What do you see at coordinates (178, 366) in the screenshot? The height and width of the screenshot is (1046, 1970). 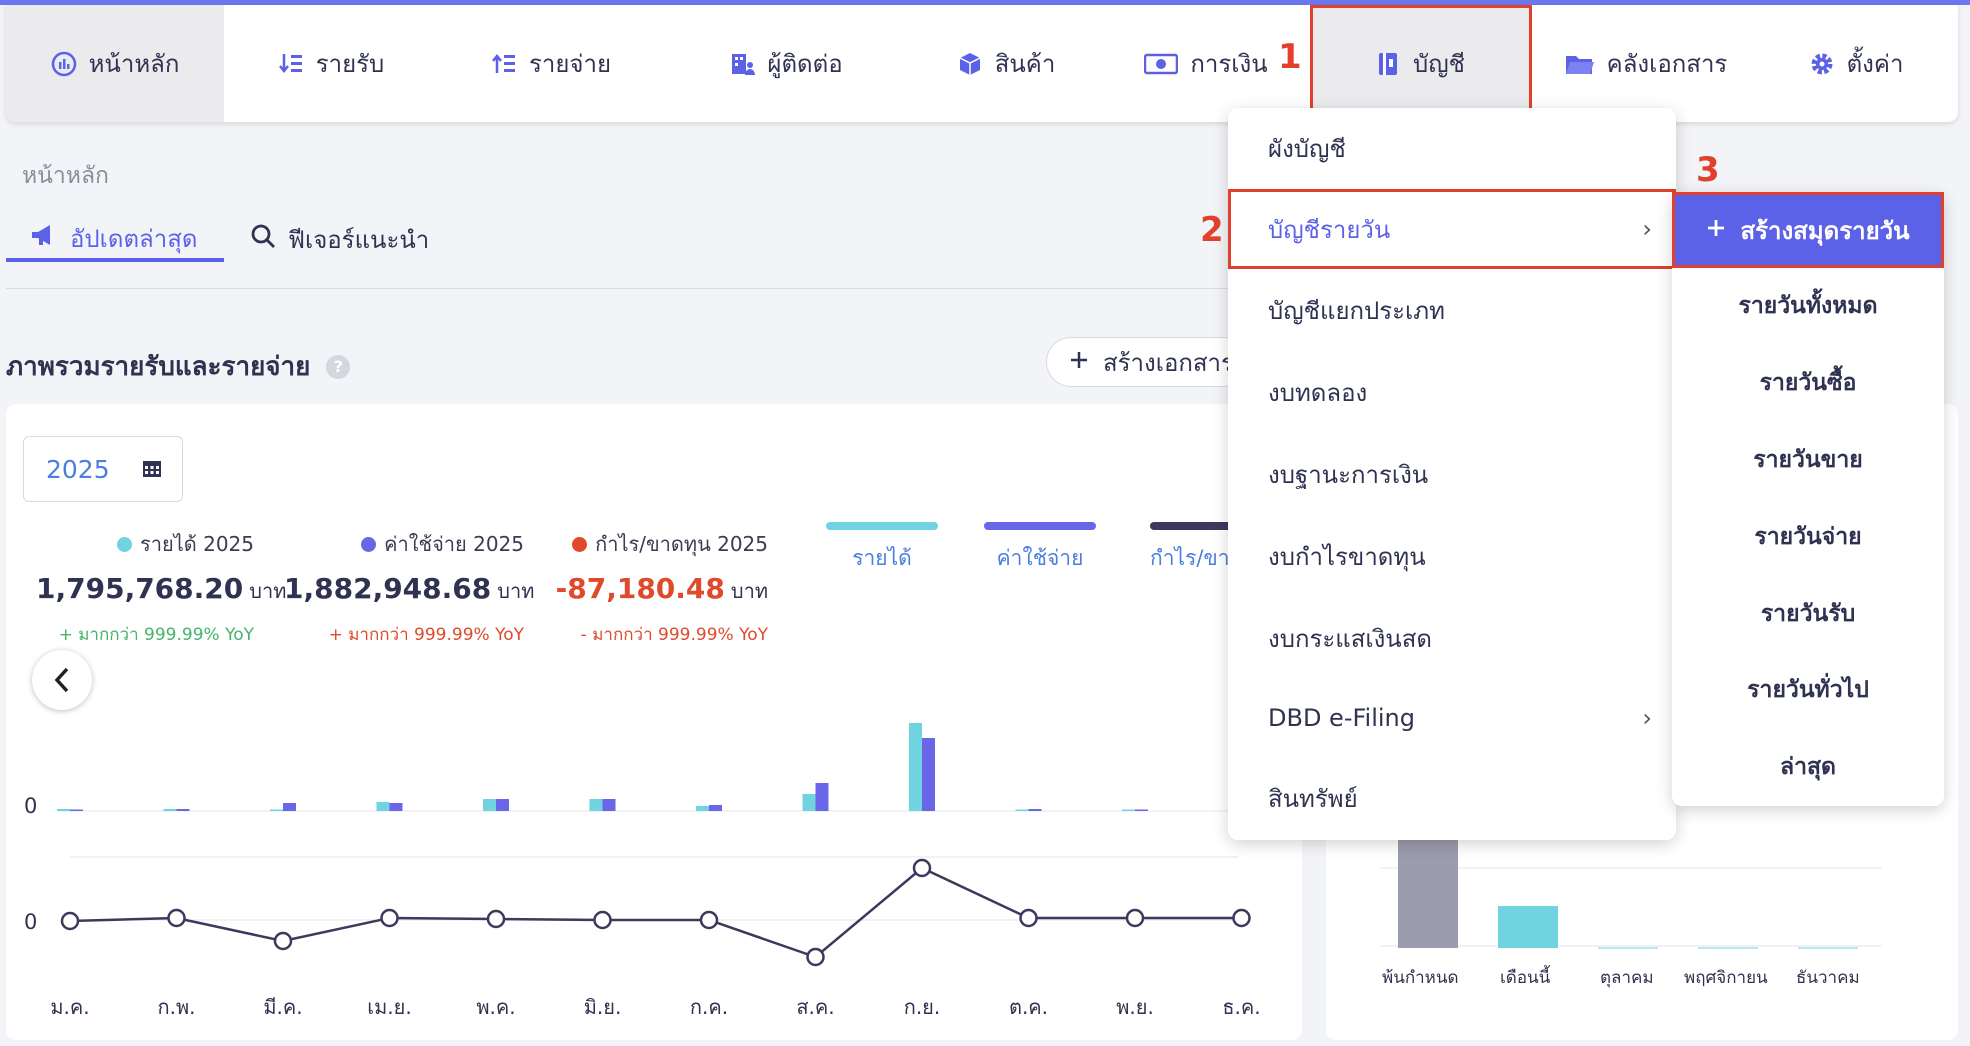 I see `section-title: ภาพรวมรายรับและรายจ่าย ?` at bounding box center [178, 366].